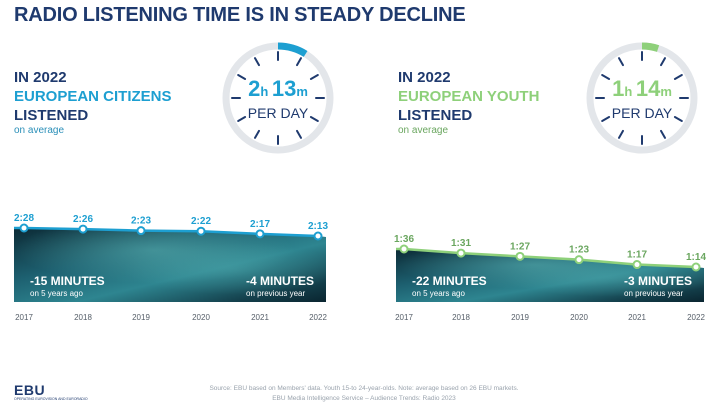 This screenshot has width=728, height=405. I want to click on data-label: 1:27, so click(520, 246).